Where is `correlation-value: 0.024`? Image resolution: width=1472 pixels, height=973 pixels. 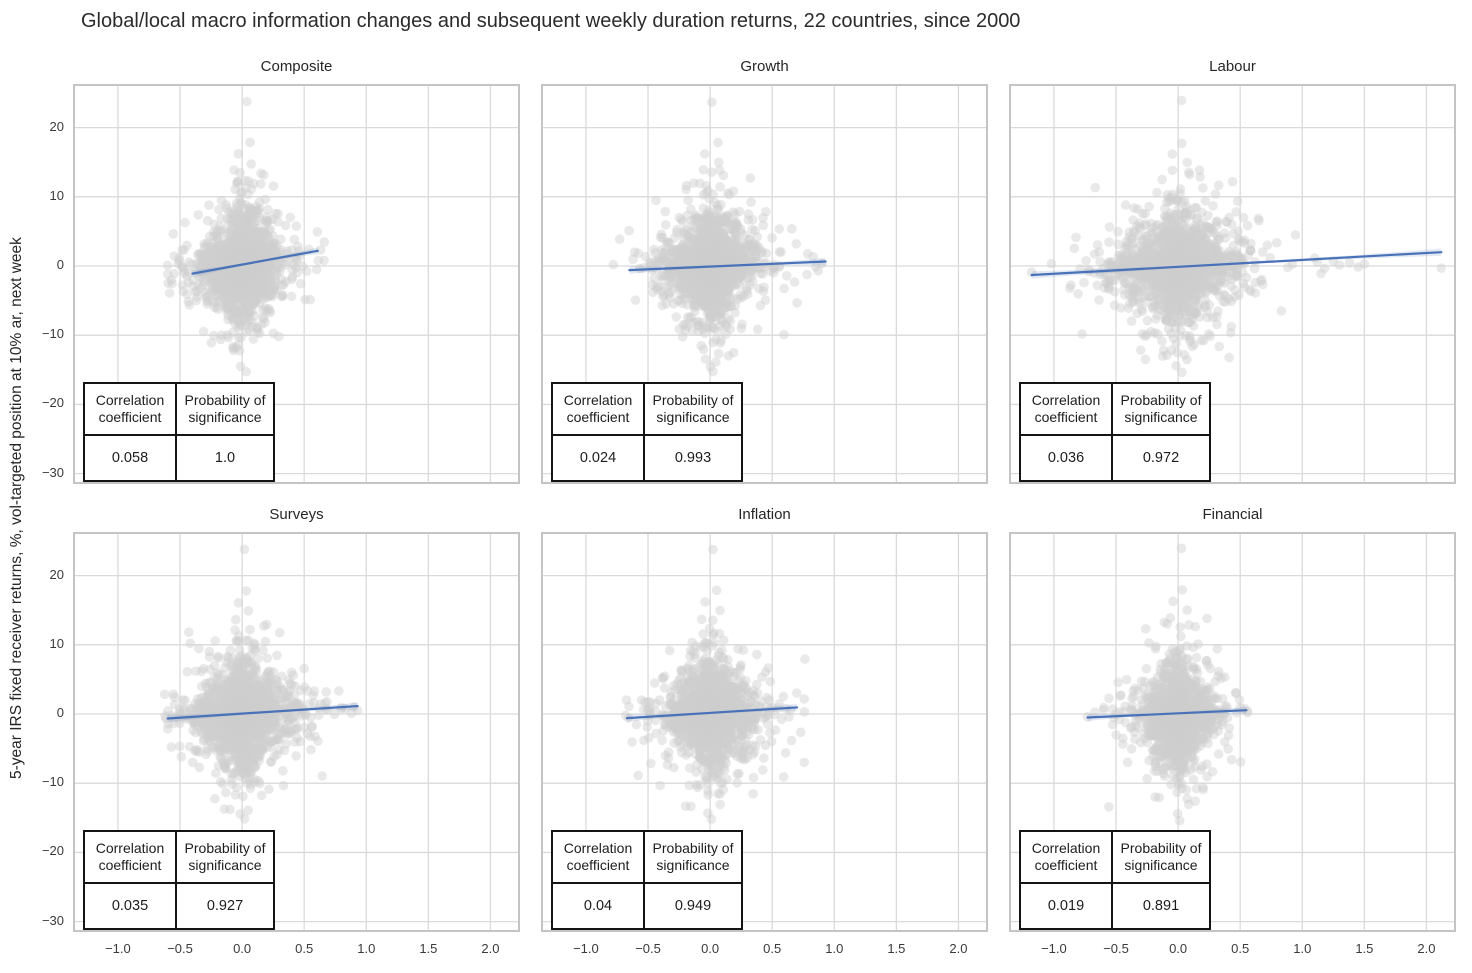
correlation-value: 0.024 is located at coordinates (598, 458).